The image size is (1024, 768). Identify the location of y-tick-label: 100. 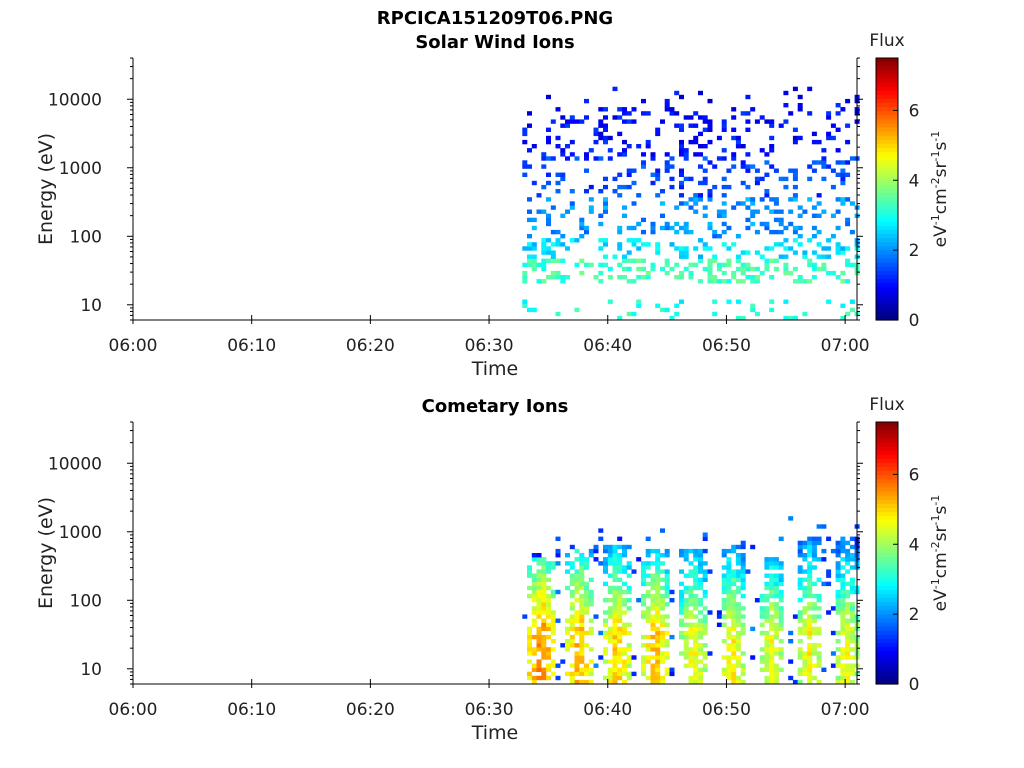
(86, 601).